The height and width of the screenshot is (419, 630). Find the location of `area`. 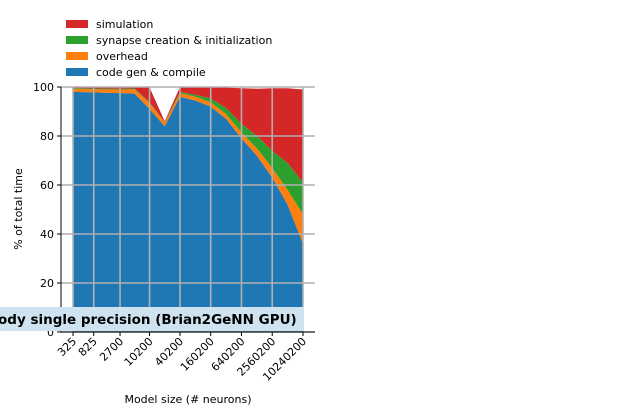

area is located at coordinates (188, 135).